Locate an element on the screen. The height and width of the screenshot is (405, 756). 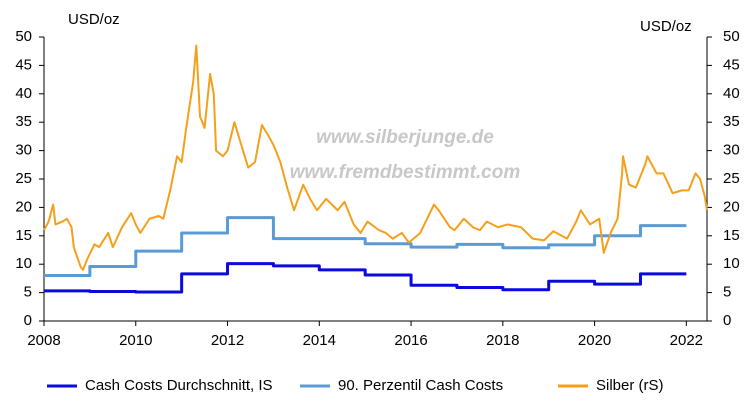
y-tick-label: 45 is located at coordinates (23, 64).